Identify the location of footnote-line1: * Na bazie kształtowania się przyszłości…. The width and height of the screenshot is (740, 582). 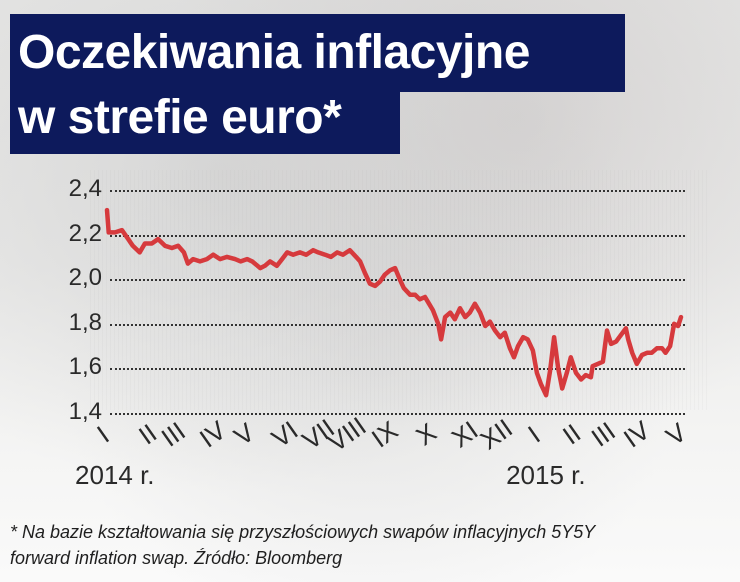
(303, 532).